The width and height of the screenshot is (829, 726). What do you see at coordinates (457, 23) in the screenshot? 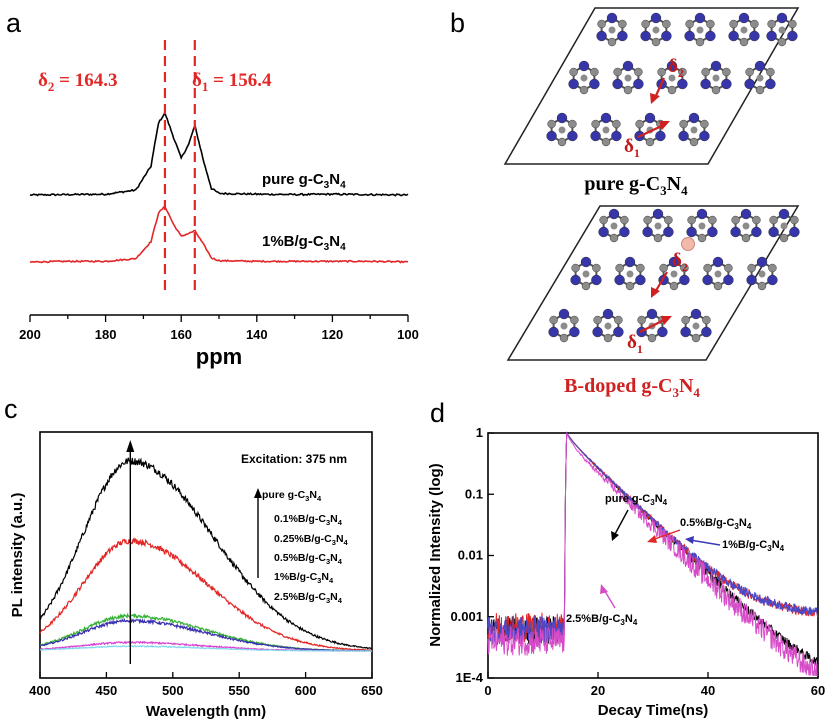
I see `panel-label-b: b` at bounding box center [457, 23].